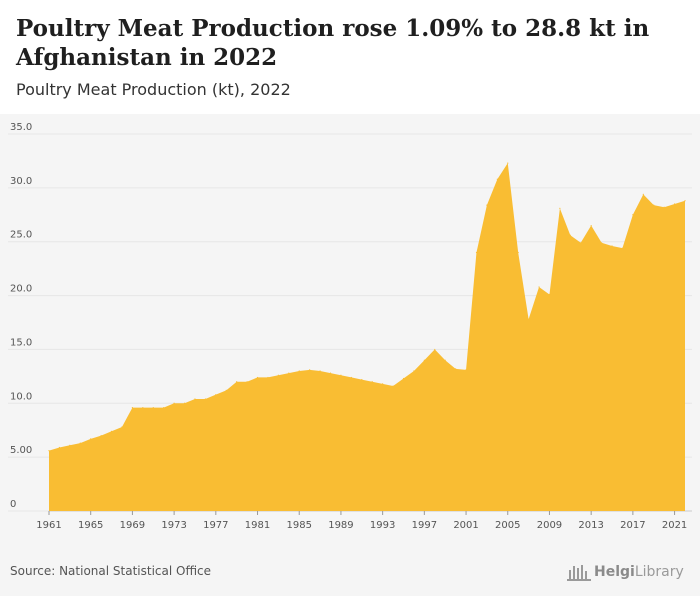  Describe the element at coordinates (21, 316) in the screenshot. I see `y-axis-labels: 0 5.00 10.0 15.0 20.0 25.0 30.0 35.0` at that location.